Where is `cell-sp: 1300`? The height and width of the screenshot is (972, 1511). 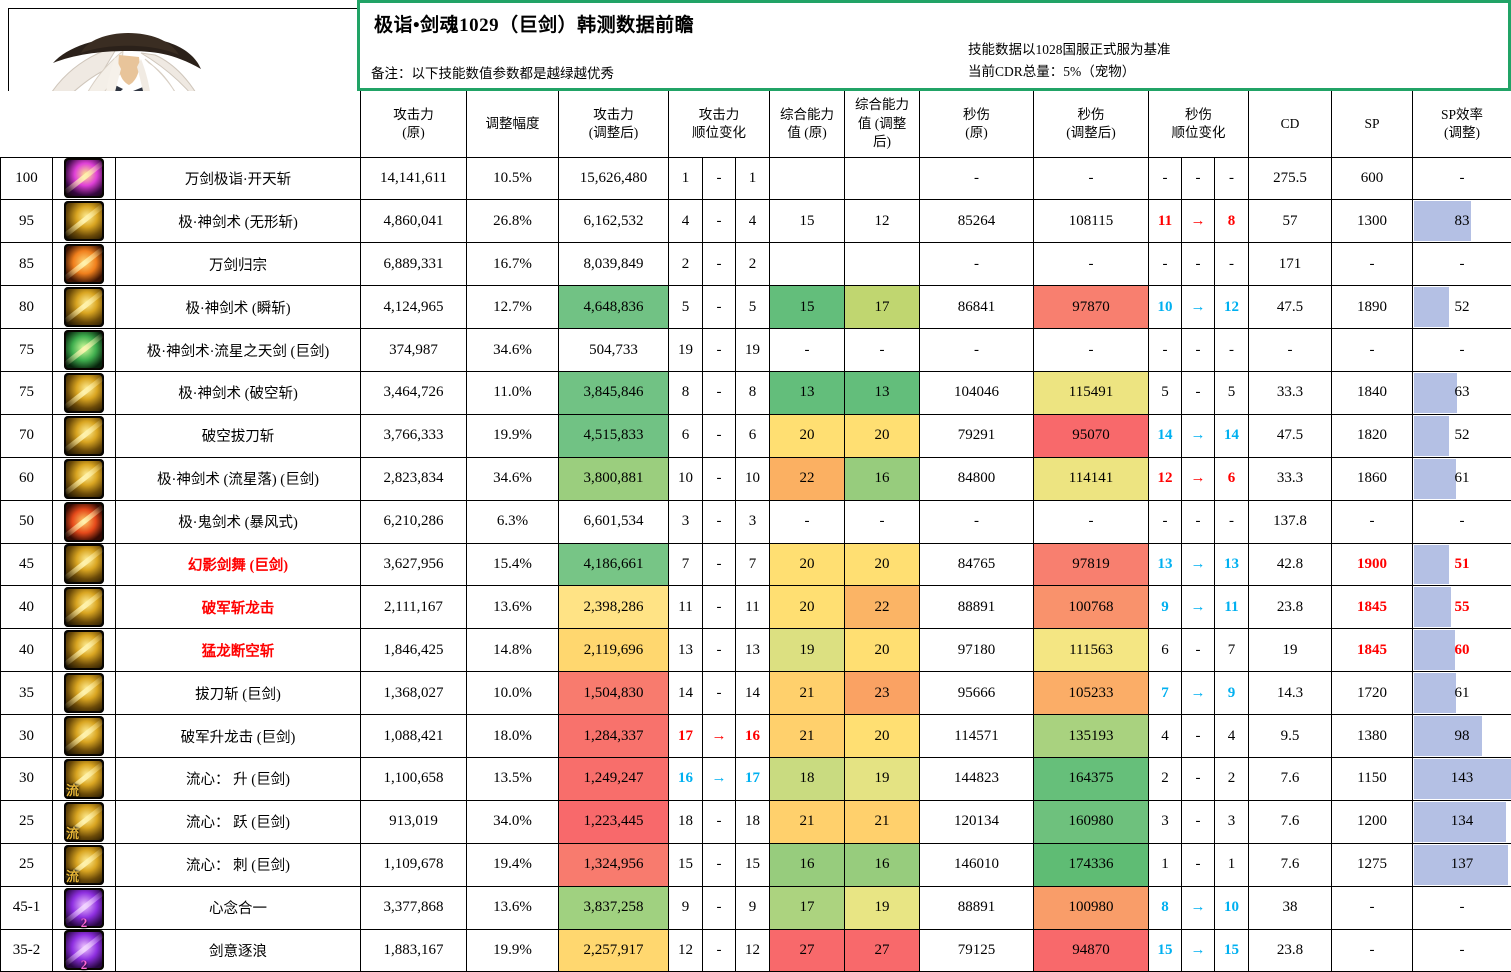 cell-sp: 1300 is located at coordinates (1372, 221).